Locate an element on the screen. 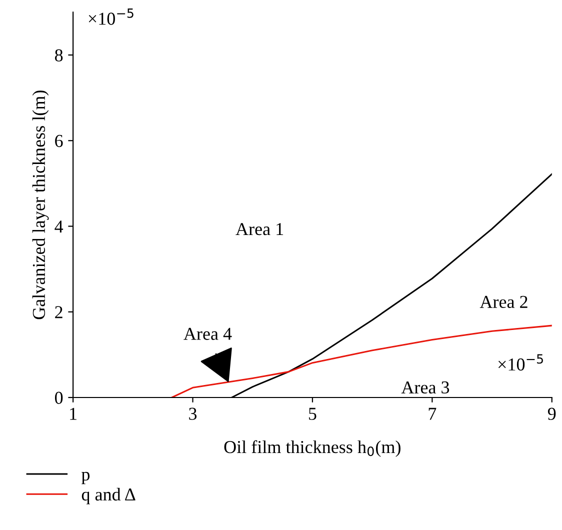 This screenshot has width=562, height=530. legend-label: p is located at coordinates (86, 478).